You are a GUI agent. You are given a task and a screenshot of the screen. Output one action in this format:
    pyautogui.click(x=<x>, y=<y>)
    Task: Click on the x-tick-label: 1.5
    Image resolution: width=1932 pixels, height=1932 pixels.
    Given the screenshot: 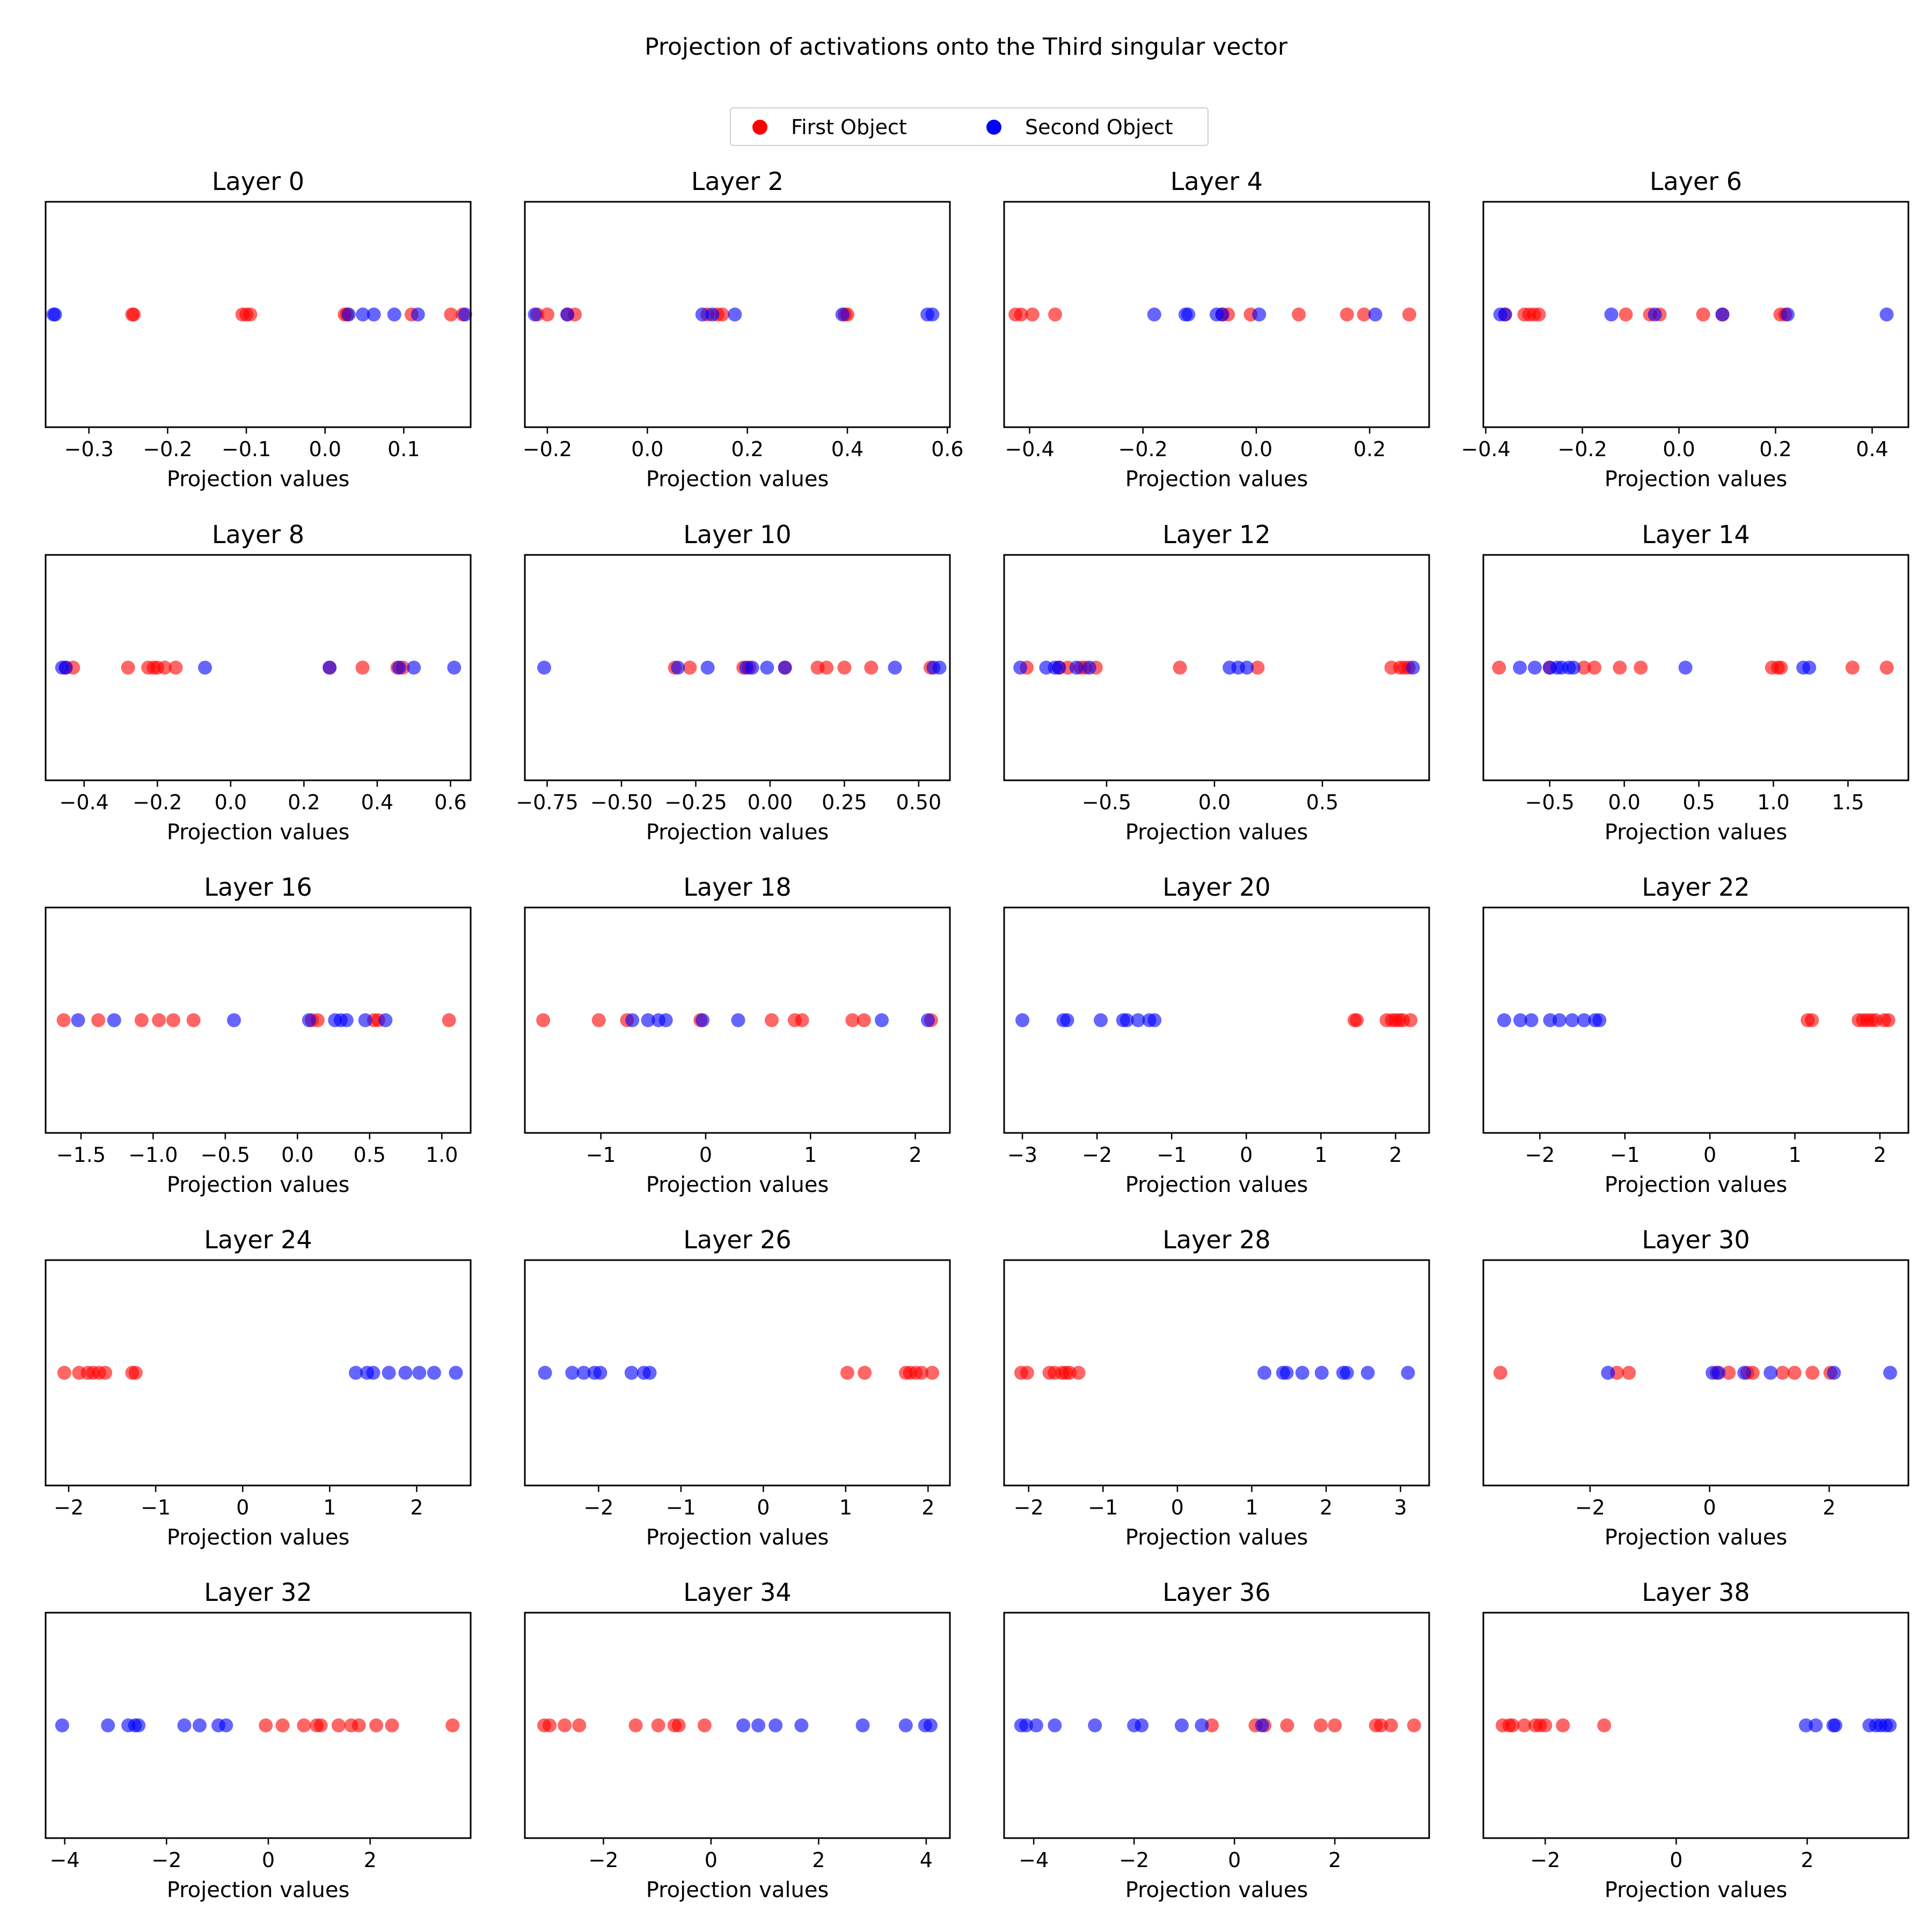 What is the action you would take?
    pyautogui.click(x=1848, y=802)
    